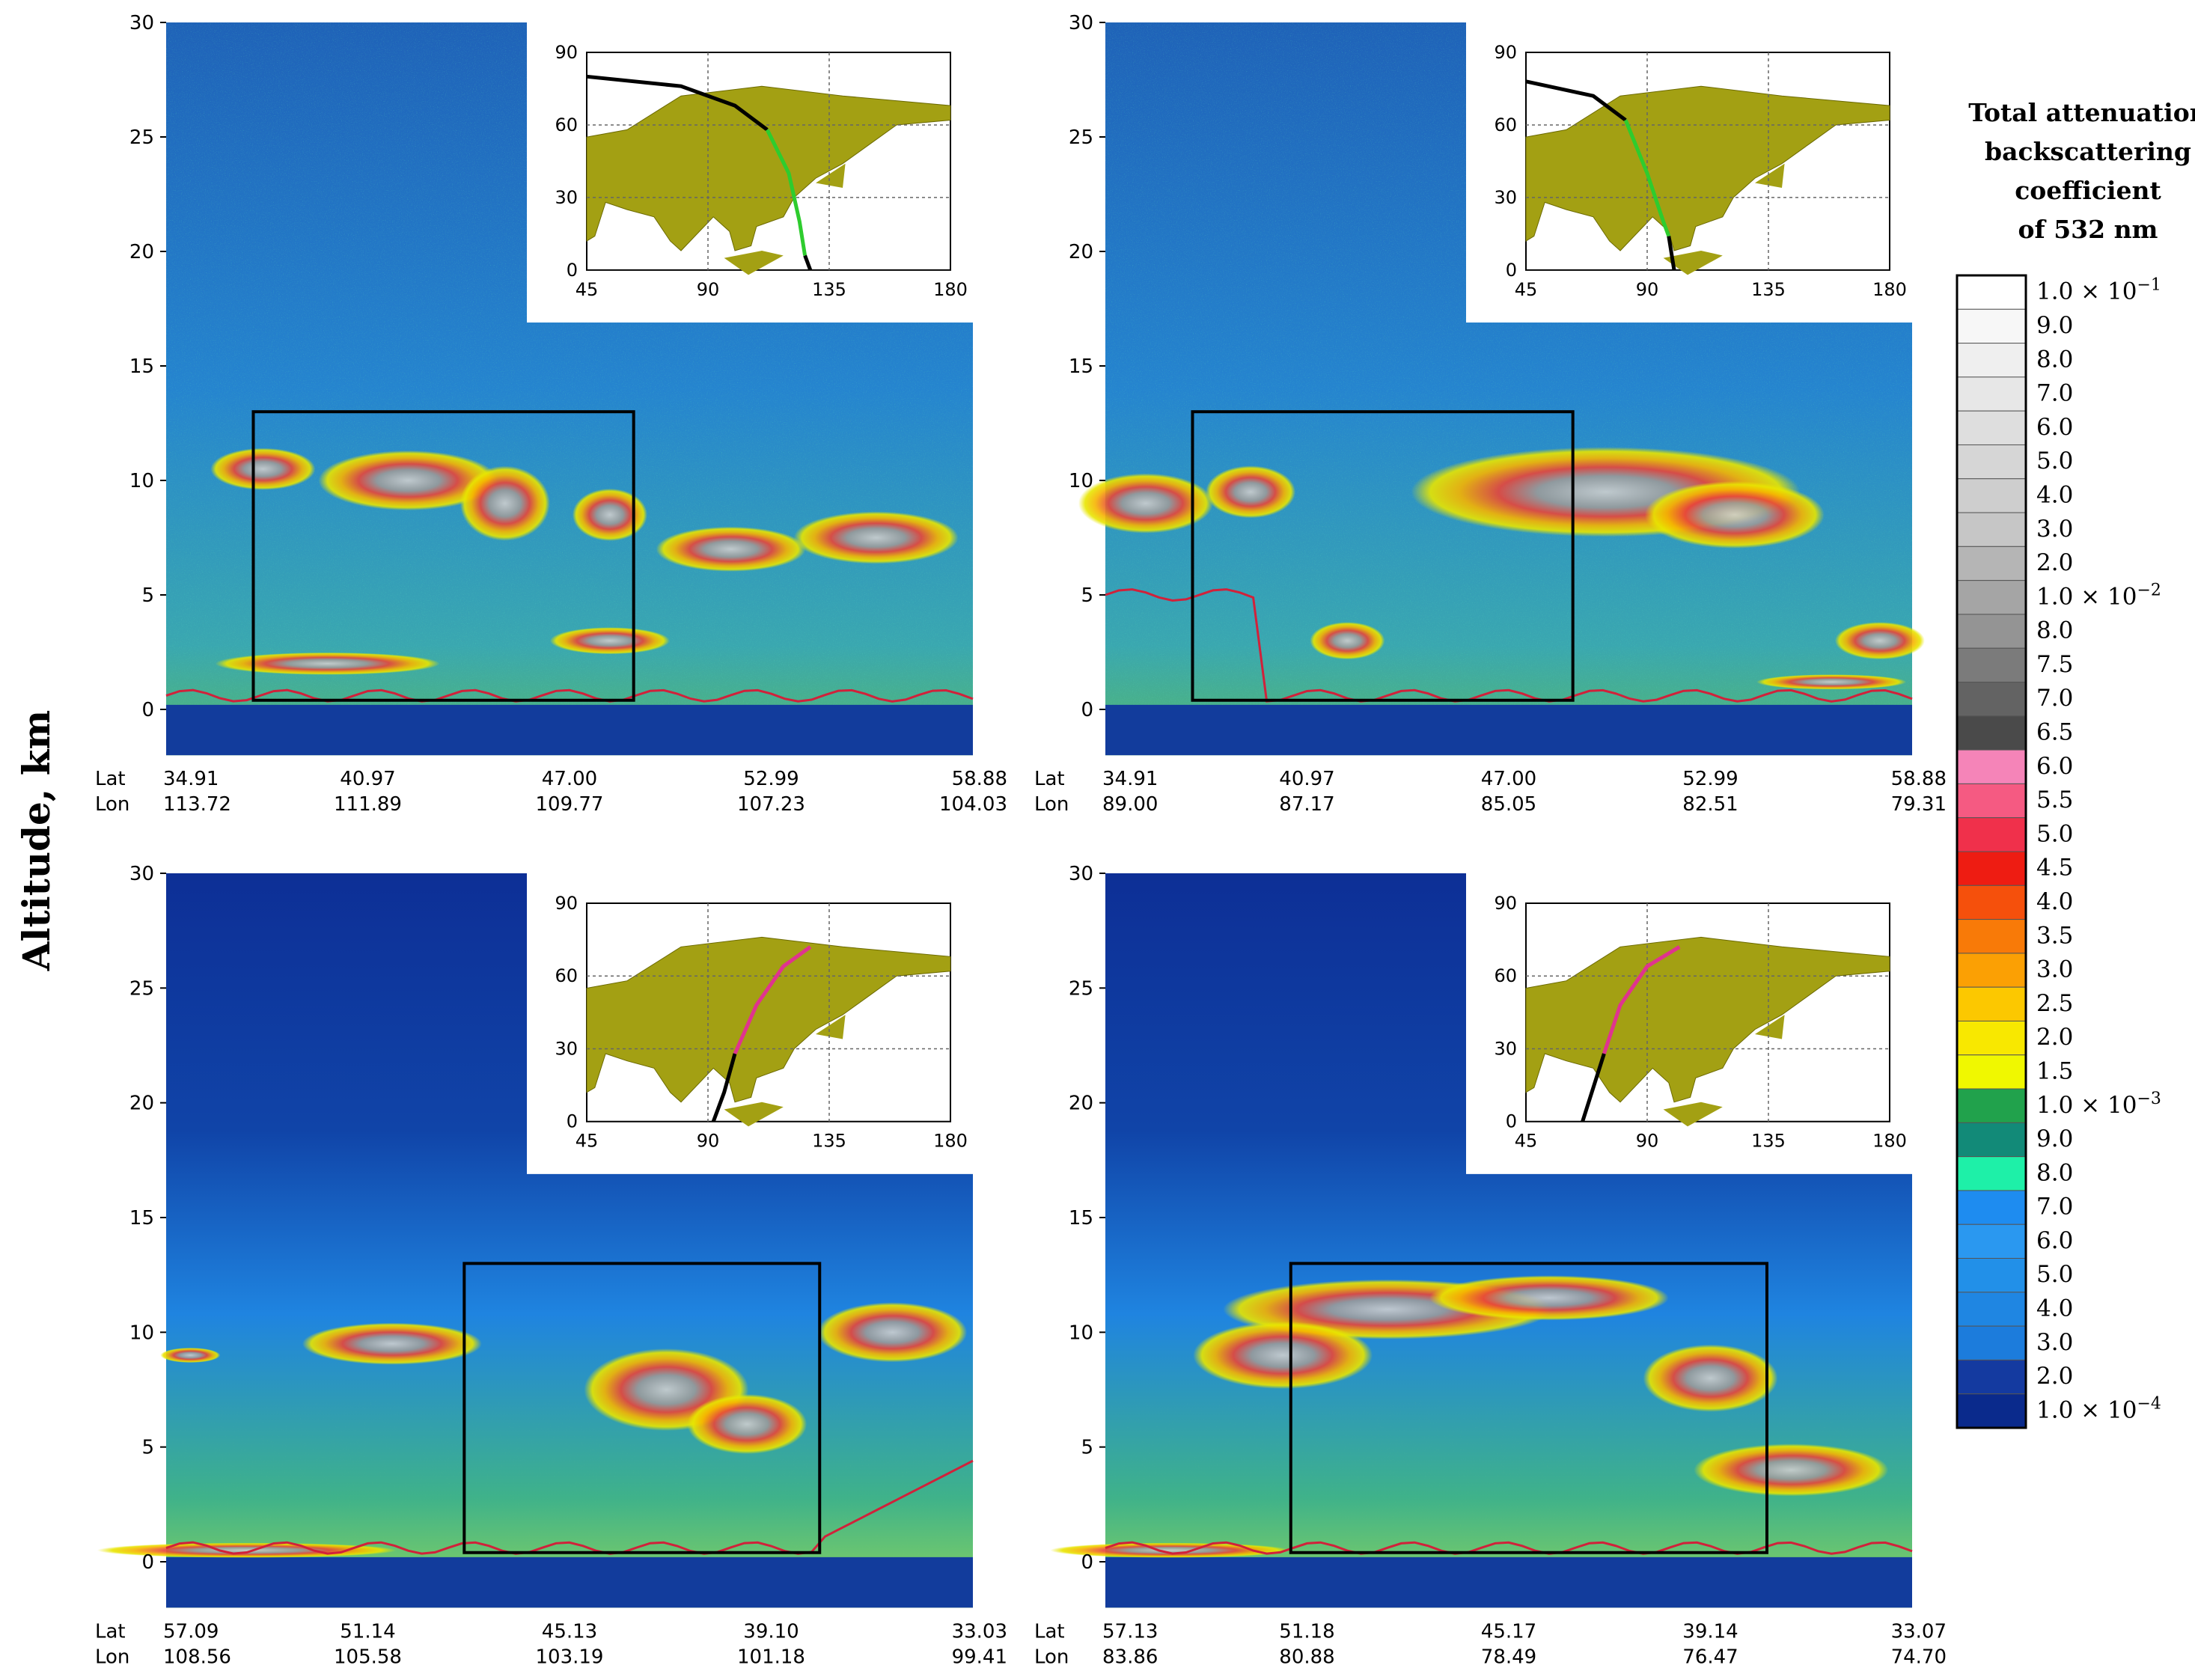  What do you see at coordinates (2054, 1003) in the screenshot?
I see `colorbar-level-value: 2.5` at bounding box center [2054, 1003].